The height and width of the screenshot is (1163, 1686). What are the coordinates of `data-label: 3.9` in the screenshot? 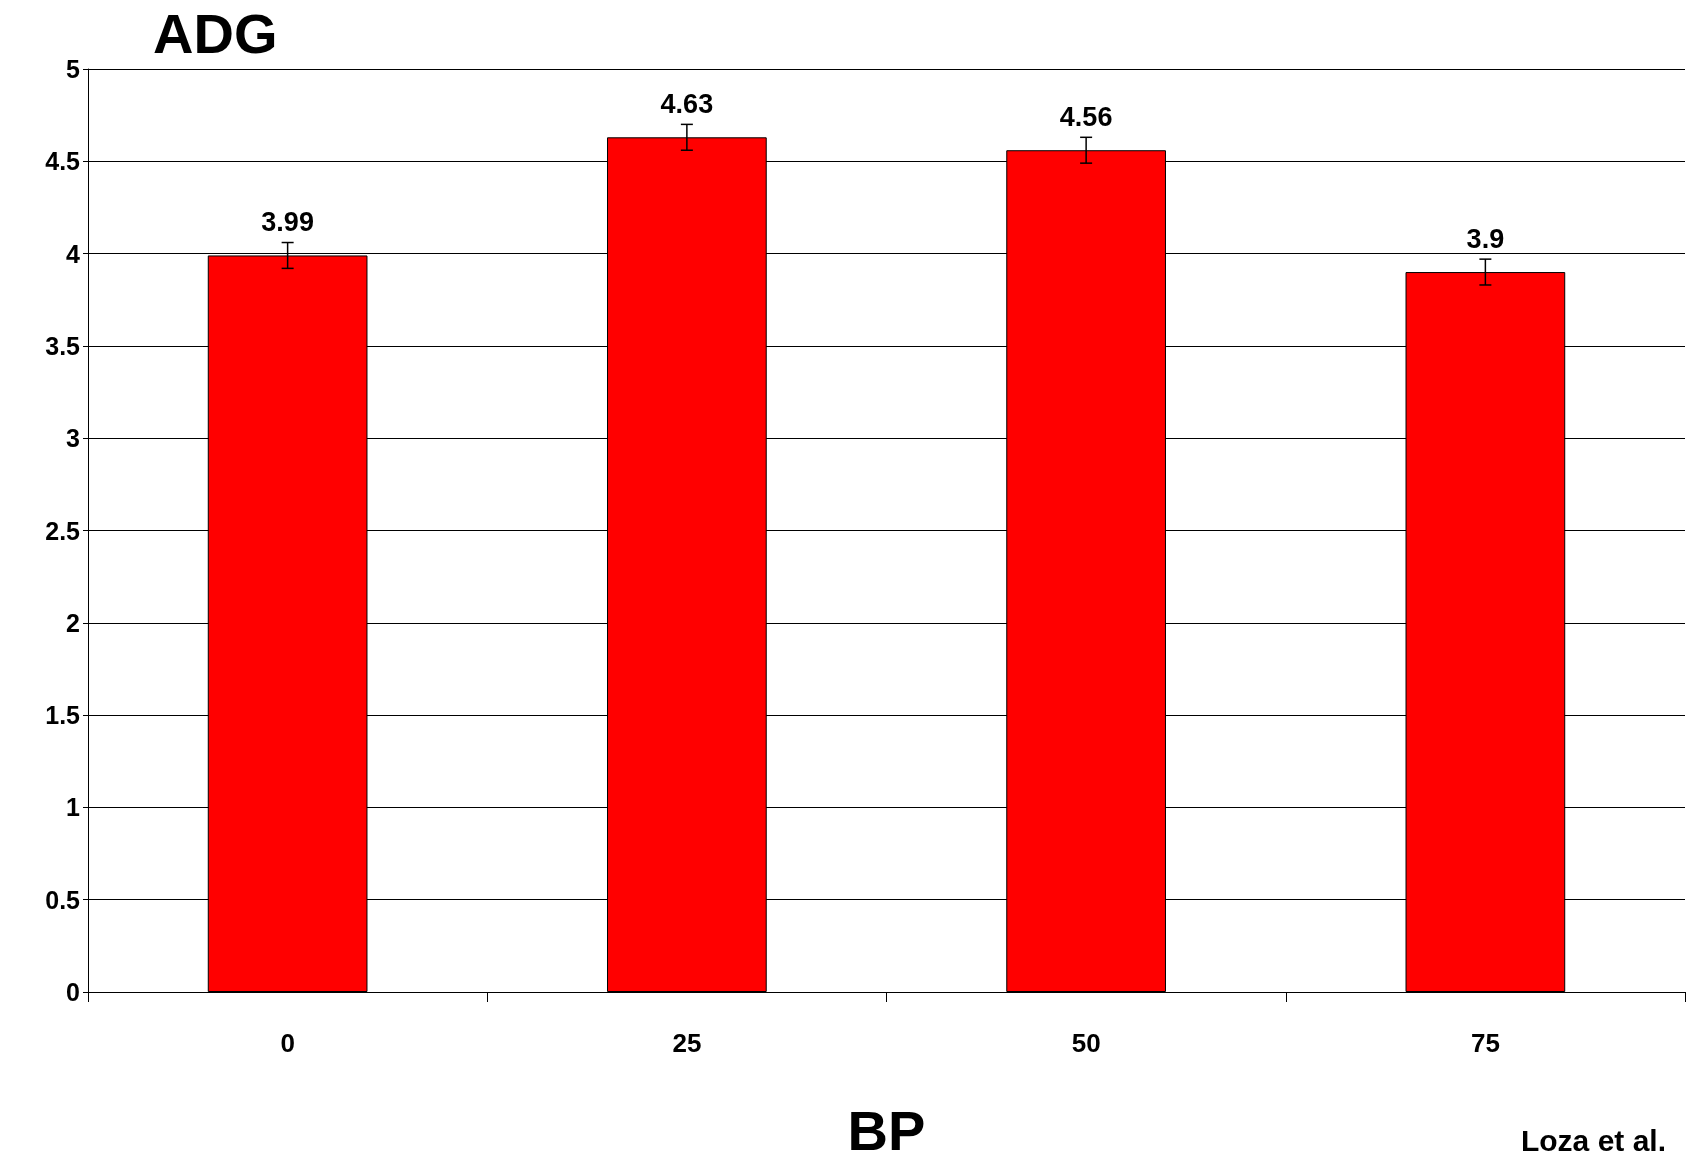 It's located at (1485, 238).